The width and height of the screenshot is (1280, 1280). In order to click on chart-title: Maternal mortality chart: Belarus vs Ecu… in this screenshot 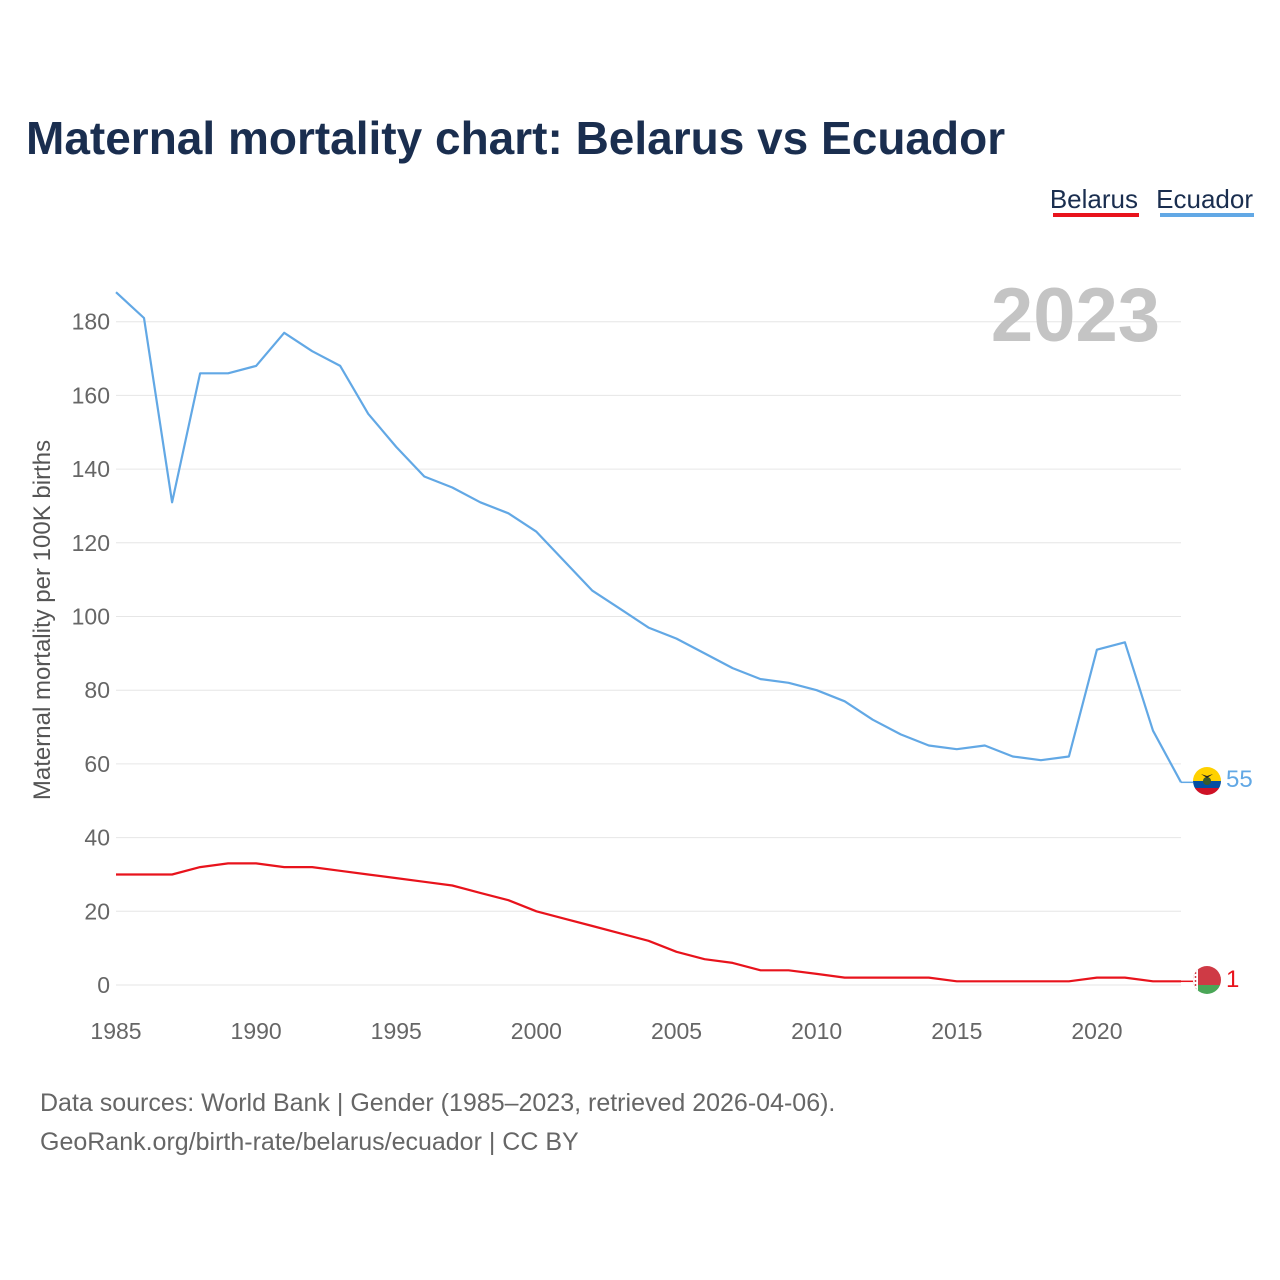, I will do `click(515, 138)`.